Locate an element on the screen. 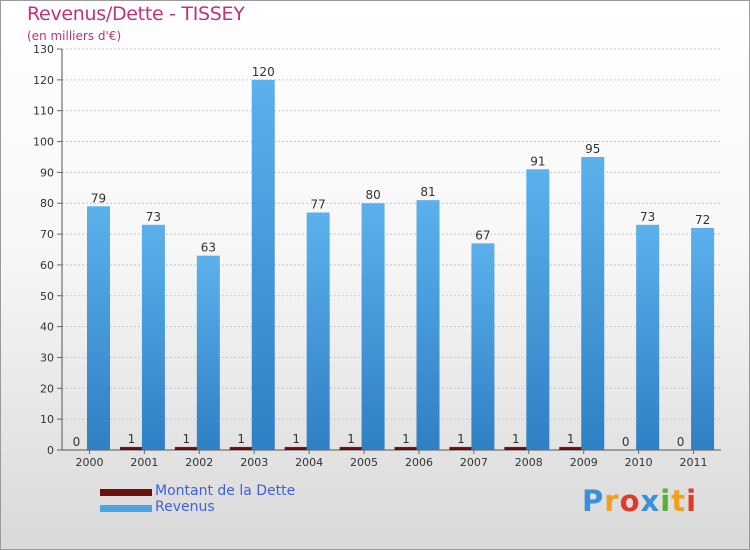 This screenshot has width=750, height=550. legend-label-dette: Montant de la Dette is located at coordinates (225, 491).